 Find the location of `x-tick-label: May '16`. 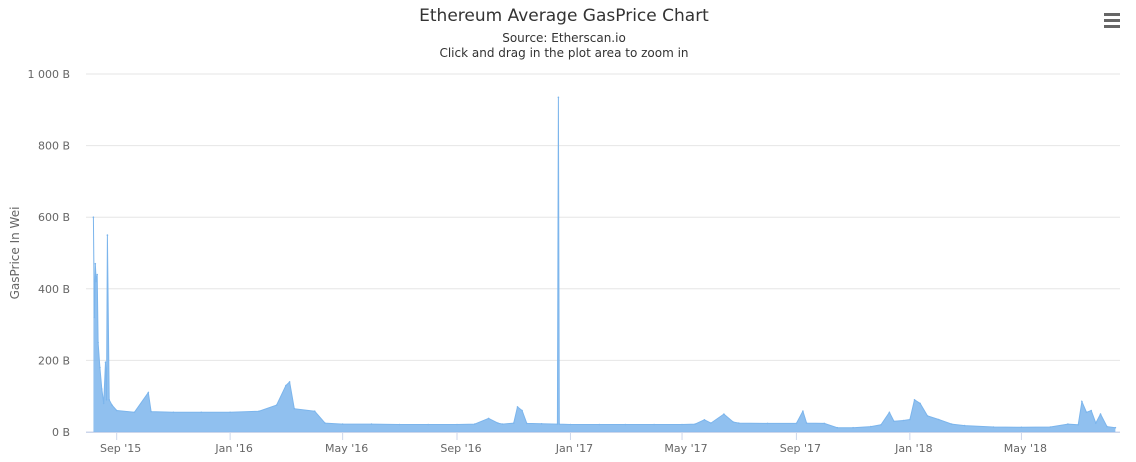

x-tick-label: May '16 is located at coordinates (346, 448).